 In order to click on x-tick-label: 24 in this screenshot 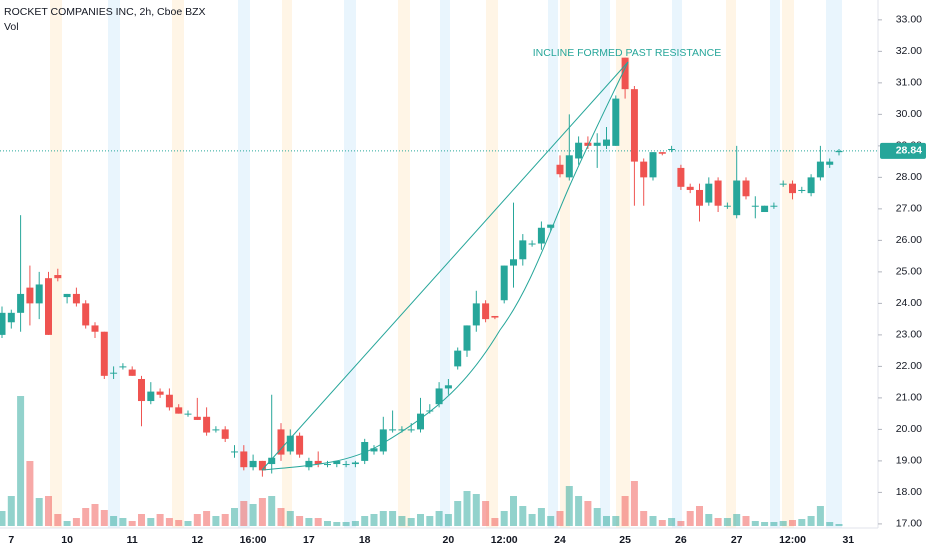, I will do `click(560, 540)`.